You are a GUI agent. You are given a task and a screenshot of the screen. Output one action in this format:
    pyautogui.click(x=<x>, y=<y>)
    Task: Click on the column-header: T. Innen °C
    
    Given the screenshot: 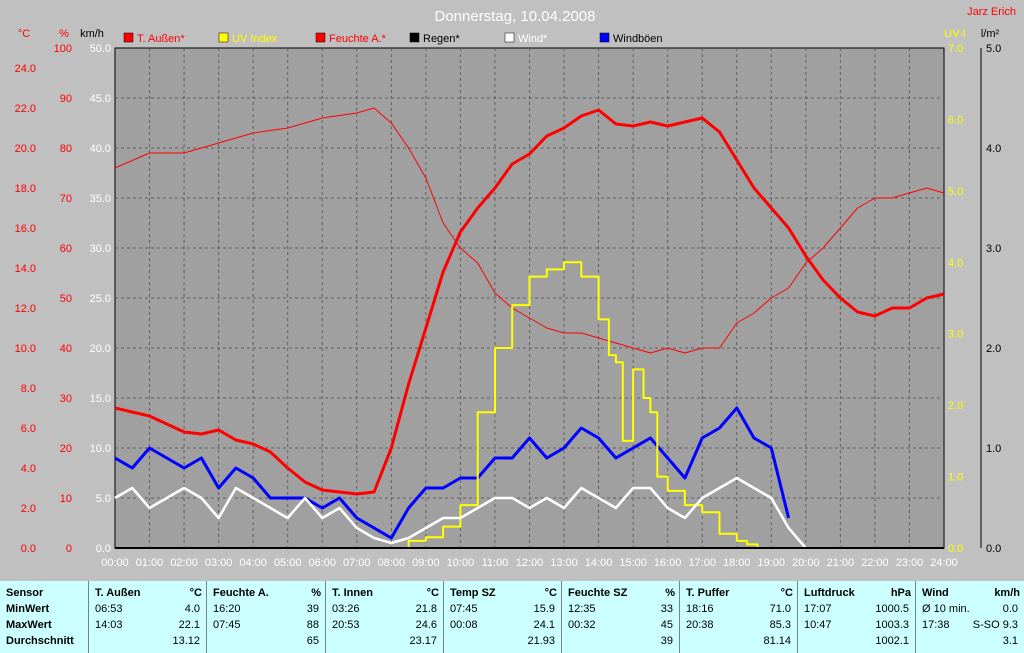 What is the action you would take?
    pyautogui.click(x=384, y=593)
    